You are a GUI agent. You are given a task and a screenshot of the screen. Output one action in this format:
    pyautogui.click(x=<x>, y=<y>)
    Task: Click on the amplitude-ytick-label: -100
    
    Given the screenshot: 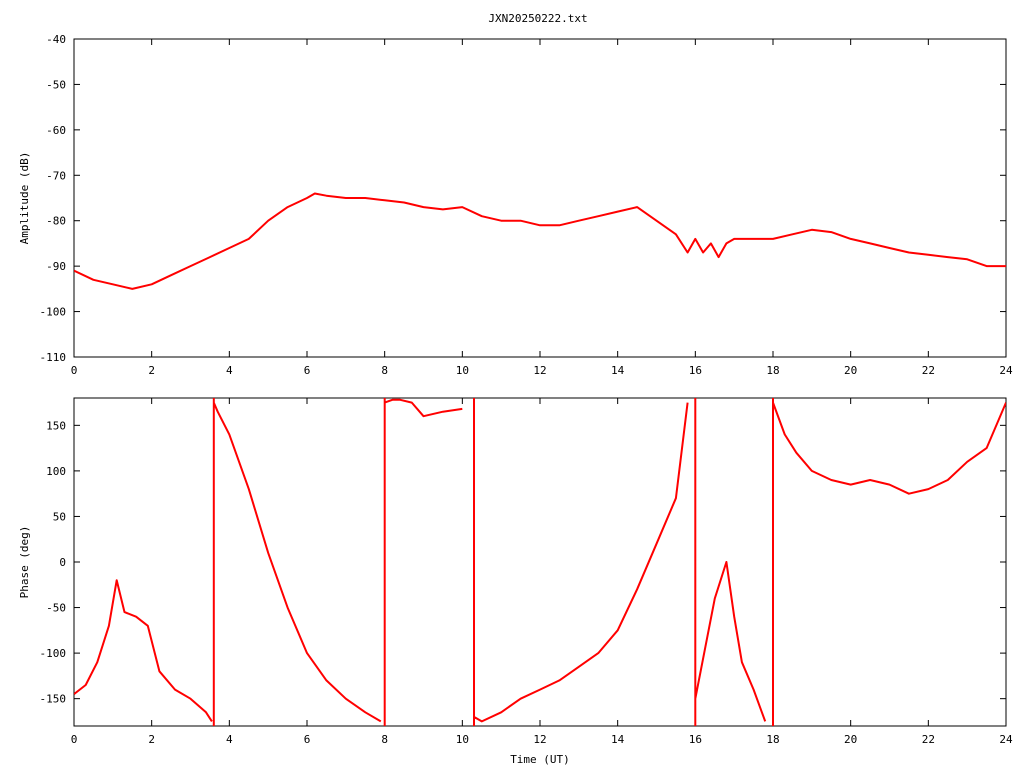 What is the action you would take?
    pyautogui.click(x=53, y=312)
    